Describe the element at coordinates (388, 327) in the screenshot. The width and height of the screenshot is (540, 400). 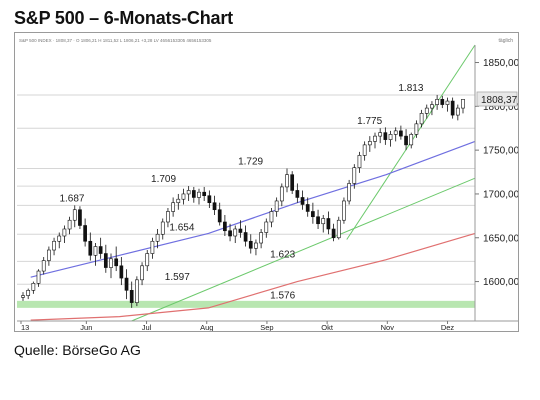
I see `x-tick-label: Nov` at that location.